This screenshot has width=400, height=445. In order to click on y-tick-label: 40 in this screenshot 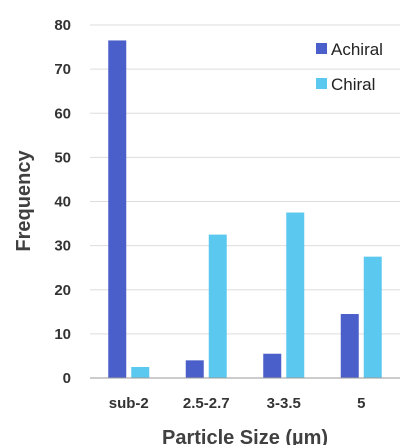, I will do `click(62, 202)`.